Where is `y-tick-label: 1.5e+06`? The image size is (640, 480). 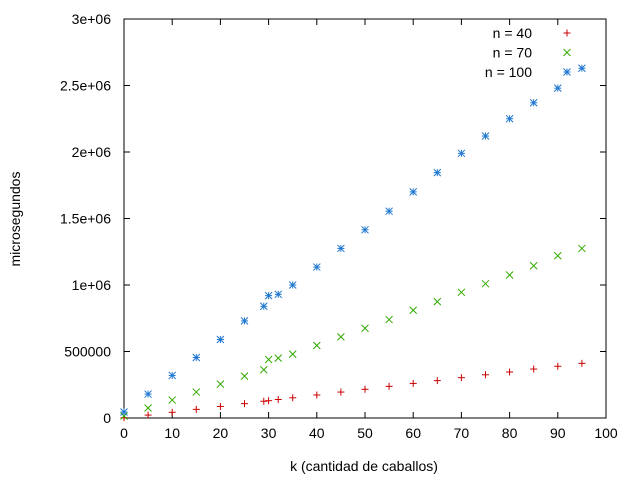
y-tick-label: 1.5e+06 is located at coordinates (85, 219).